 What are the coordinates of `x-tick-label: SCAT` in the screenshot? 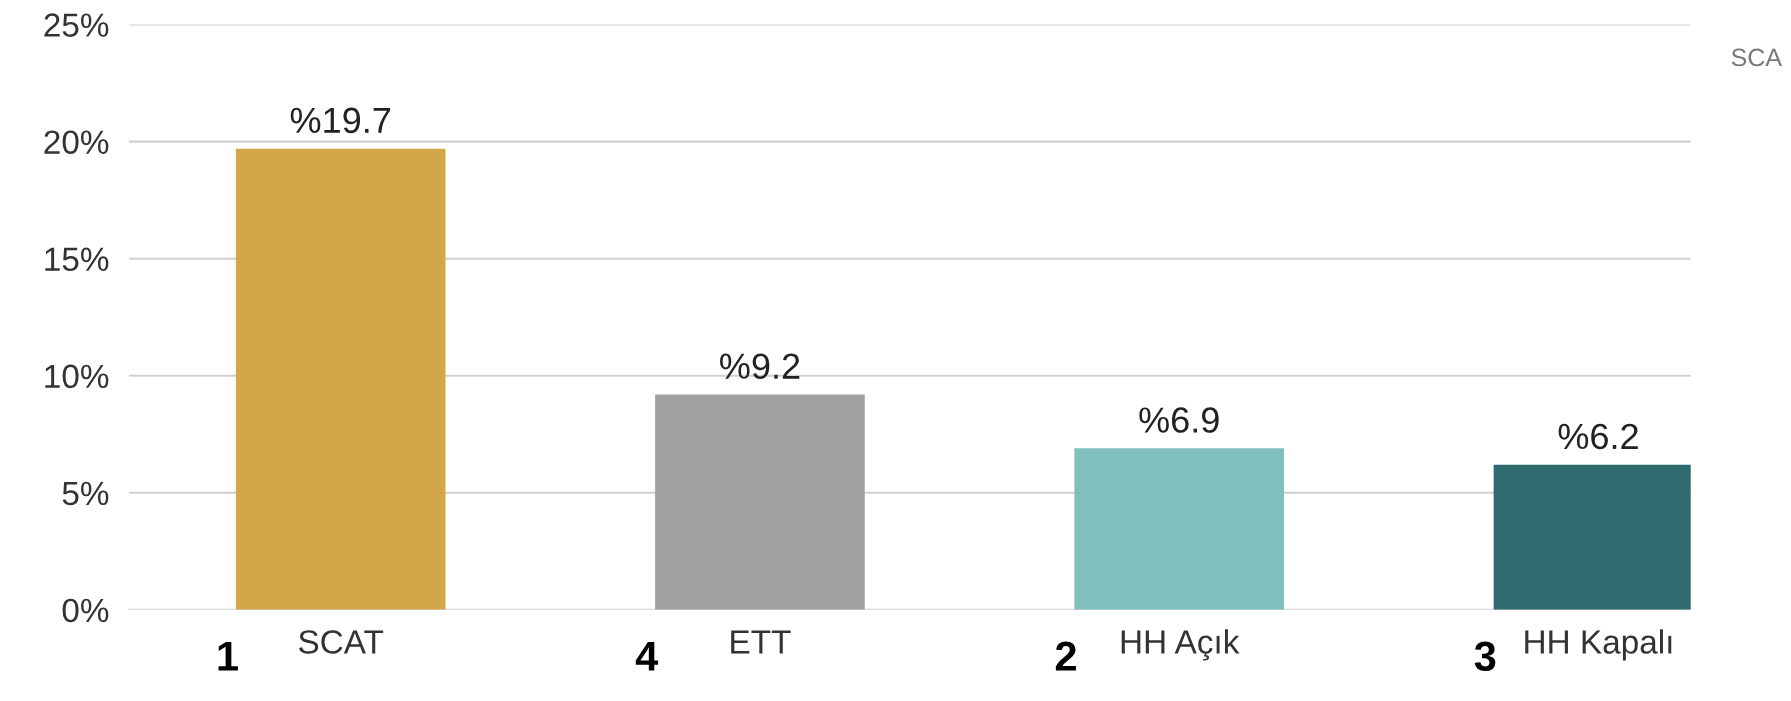 It's located at (341, 642).